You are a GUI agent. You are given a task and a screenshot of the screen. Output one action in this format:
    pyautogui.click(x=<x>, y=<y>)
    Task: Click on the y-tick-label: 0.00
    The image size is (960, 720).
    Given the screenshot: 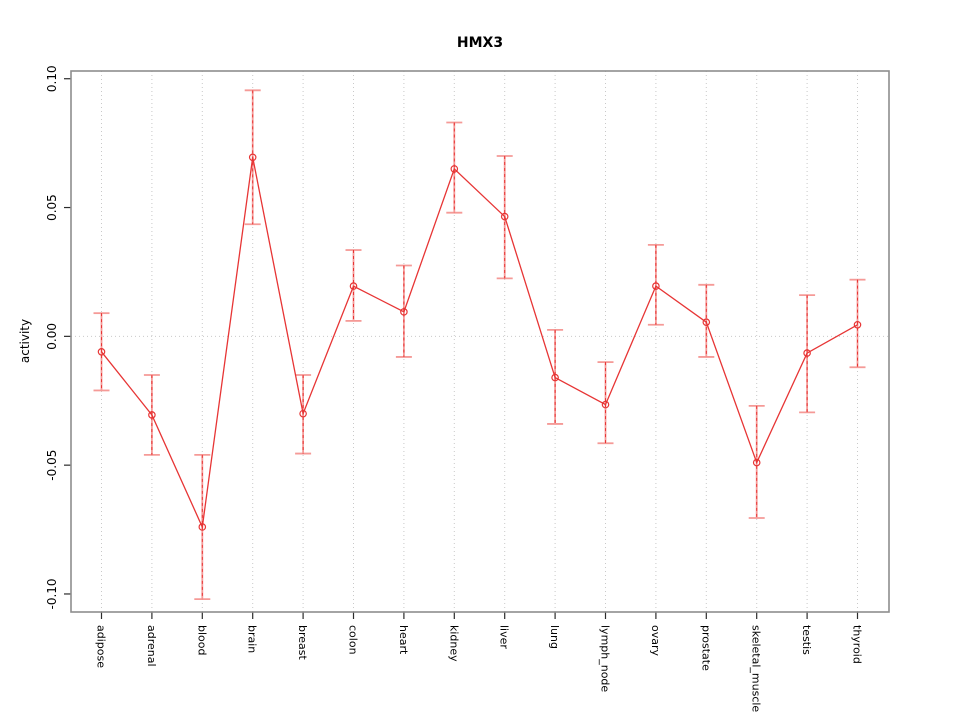 What is the action you would take?
    pyautogui.click(x=52, y=336)
    